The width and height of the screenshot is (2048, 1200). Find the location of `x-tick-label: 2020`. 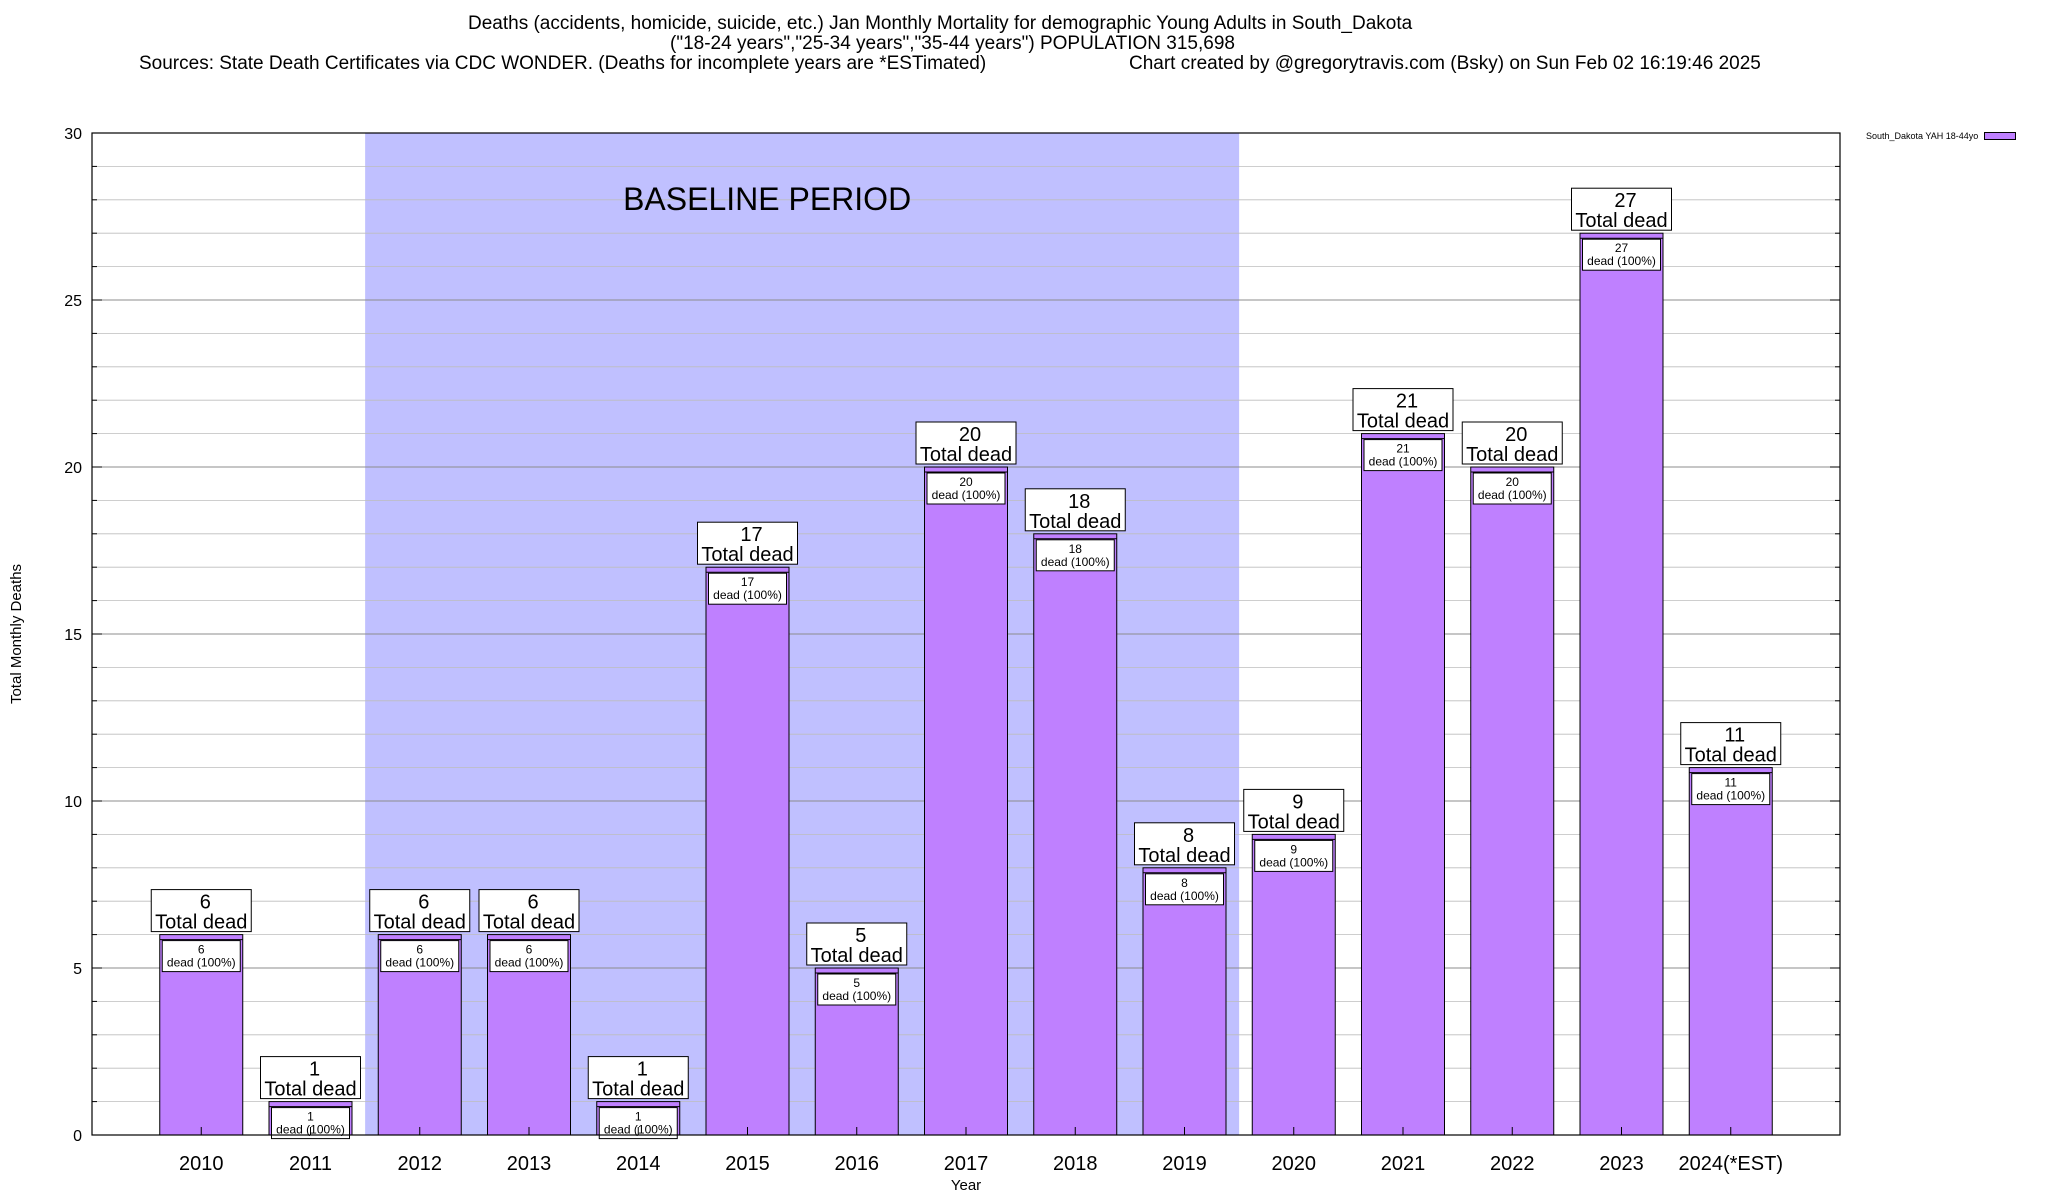

x-tick-label: 2020 is located at coordinates (1294, 1164).